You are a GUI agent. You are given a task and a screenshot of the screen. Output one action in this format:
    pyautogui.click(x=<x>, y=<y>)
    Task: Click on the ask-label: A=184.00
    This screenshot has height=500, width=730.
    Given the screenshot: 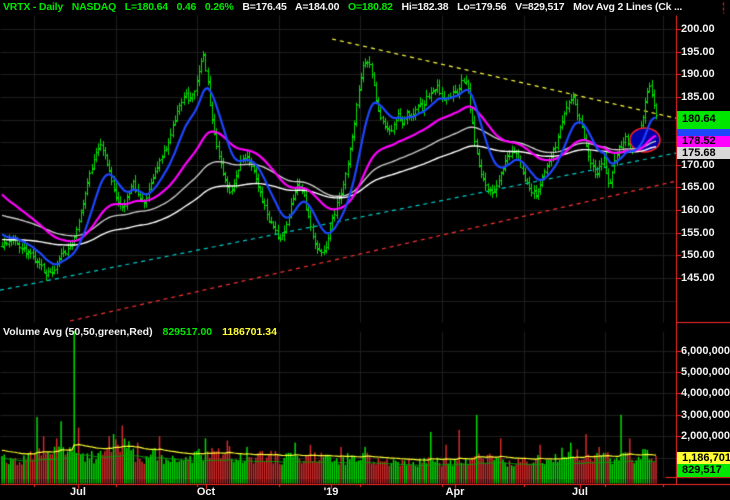 What is the action you would take?
    pyautogui.click(x=317, y=7)
    